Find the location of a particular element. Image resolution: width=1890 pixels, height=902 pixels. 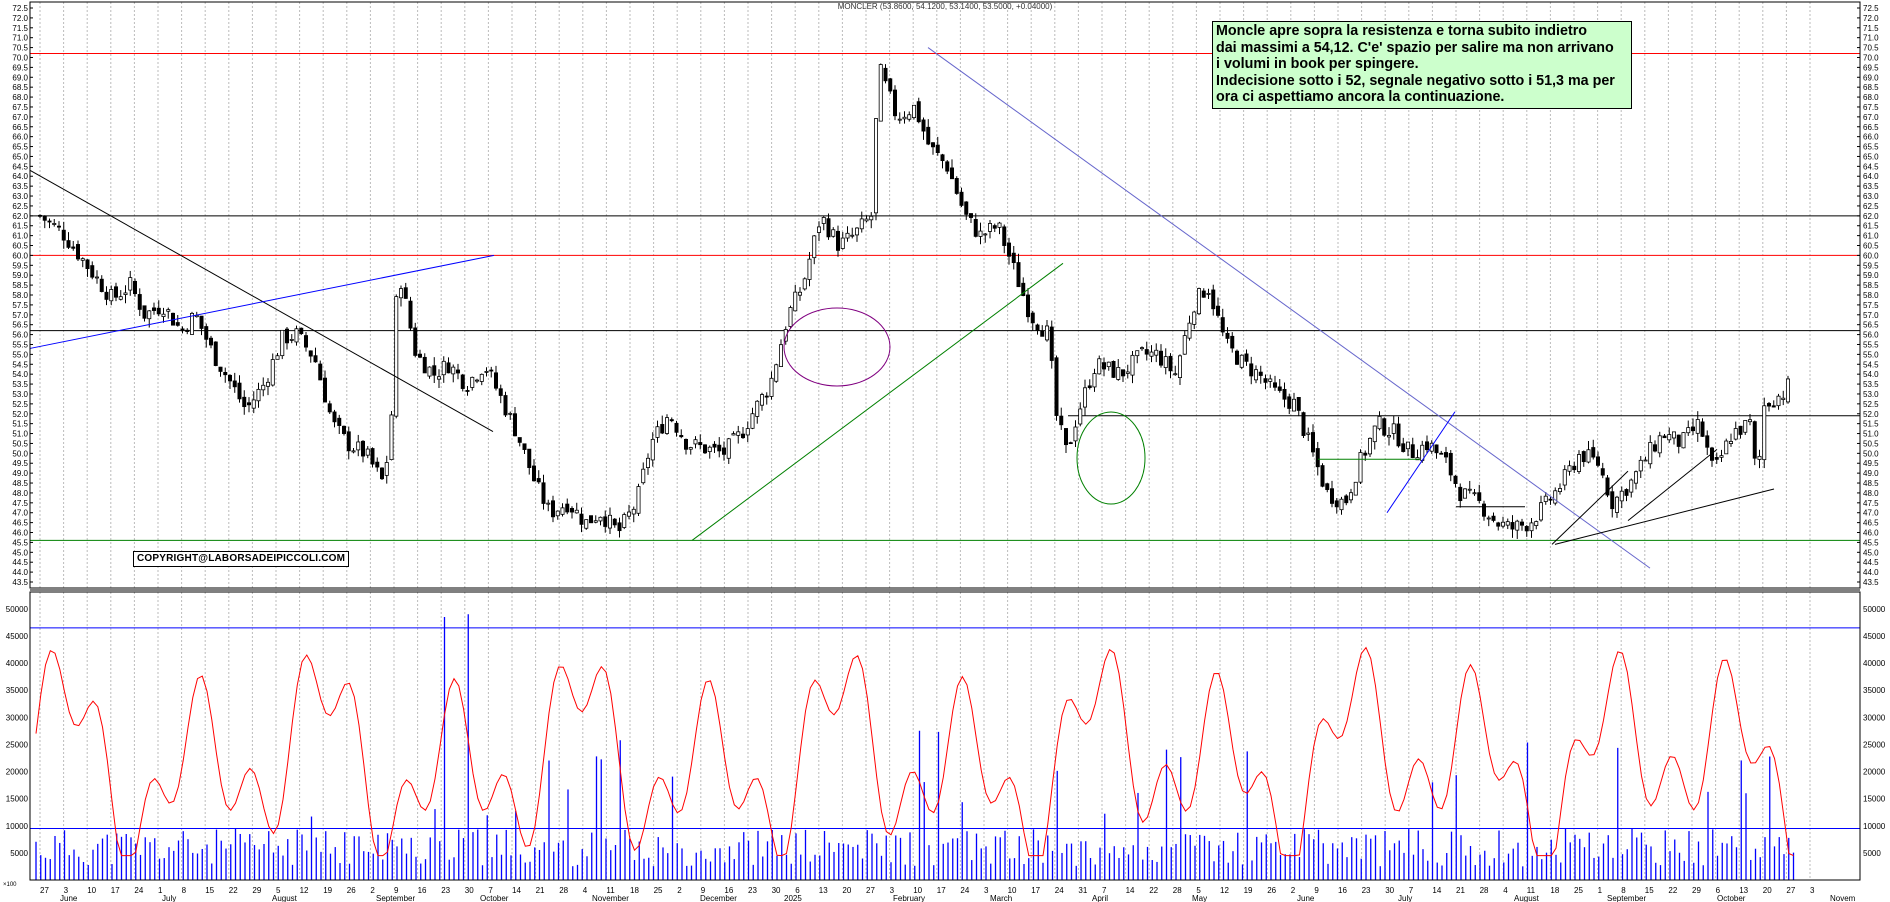

volume-tick-label: 10000 is located at coordinates (1874, 826).